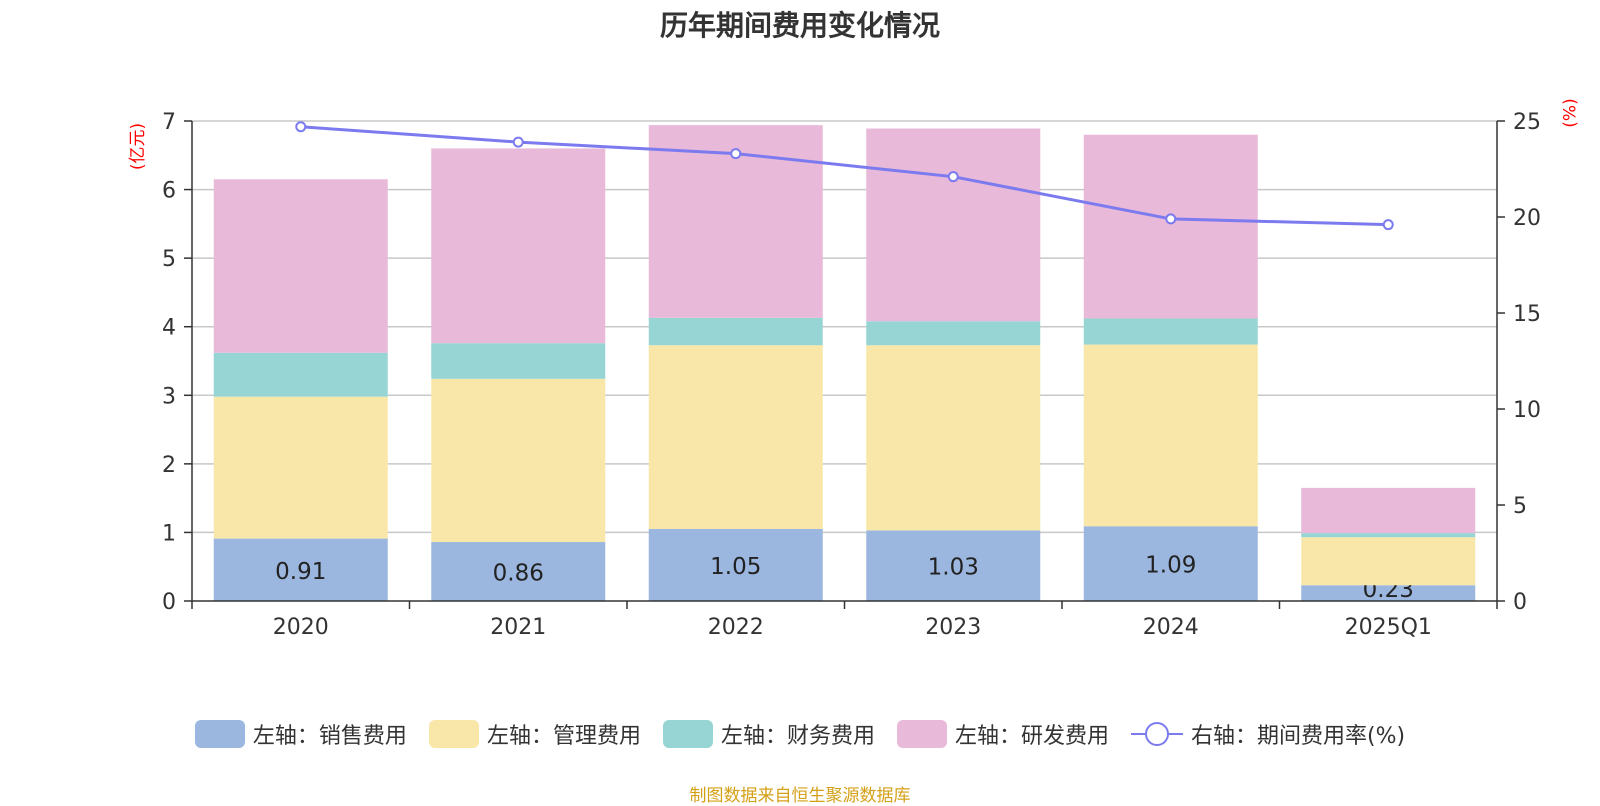  Describe the element at coordinates (1527, 122) in the screenshot. I see `right-tick-label: 25` at that location.